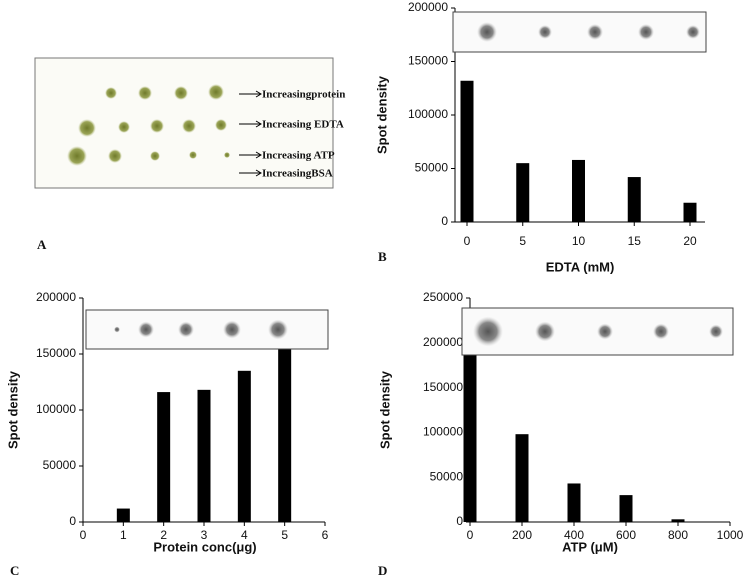 The image size is (750, 578). I want to click on panel-label: C, so click(14, 570).